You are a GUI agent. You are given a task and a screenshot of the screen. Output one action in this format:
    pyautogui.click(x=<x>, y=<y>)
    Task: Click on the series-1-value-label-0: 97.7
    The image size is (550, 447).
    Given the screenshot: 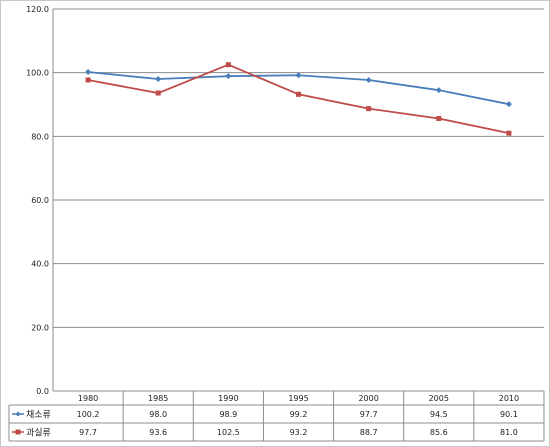 What is the action you would take?
    pyautogui.click(x=88, y=432)
    